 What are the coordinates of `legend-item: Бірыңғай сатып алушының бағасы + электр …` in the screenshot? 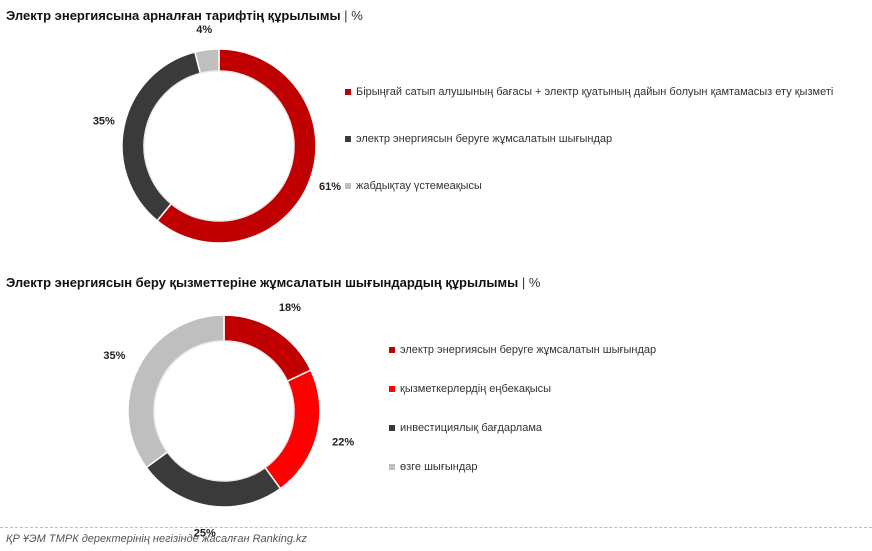 It's located at (589, 92).